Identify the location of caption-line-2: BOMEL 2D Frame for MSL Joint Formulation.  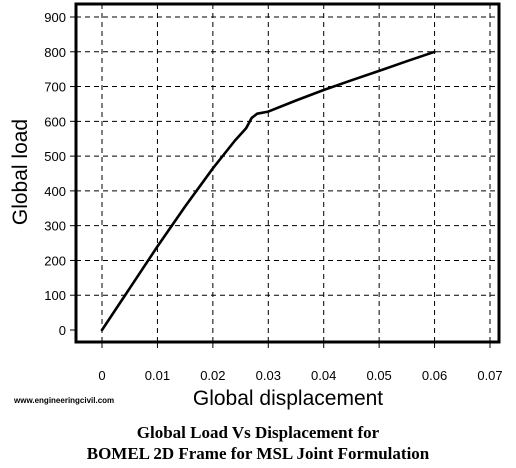
(258, 453).